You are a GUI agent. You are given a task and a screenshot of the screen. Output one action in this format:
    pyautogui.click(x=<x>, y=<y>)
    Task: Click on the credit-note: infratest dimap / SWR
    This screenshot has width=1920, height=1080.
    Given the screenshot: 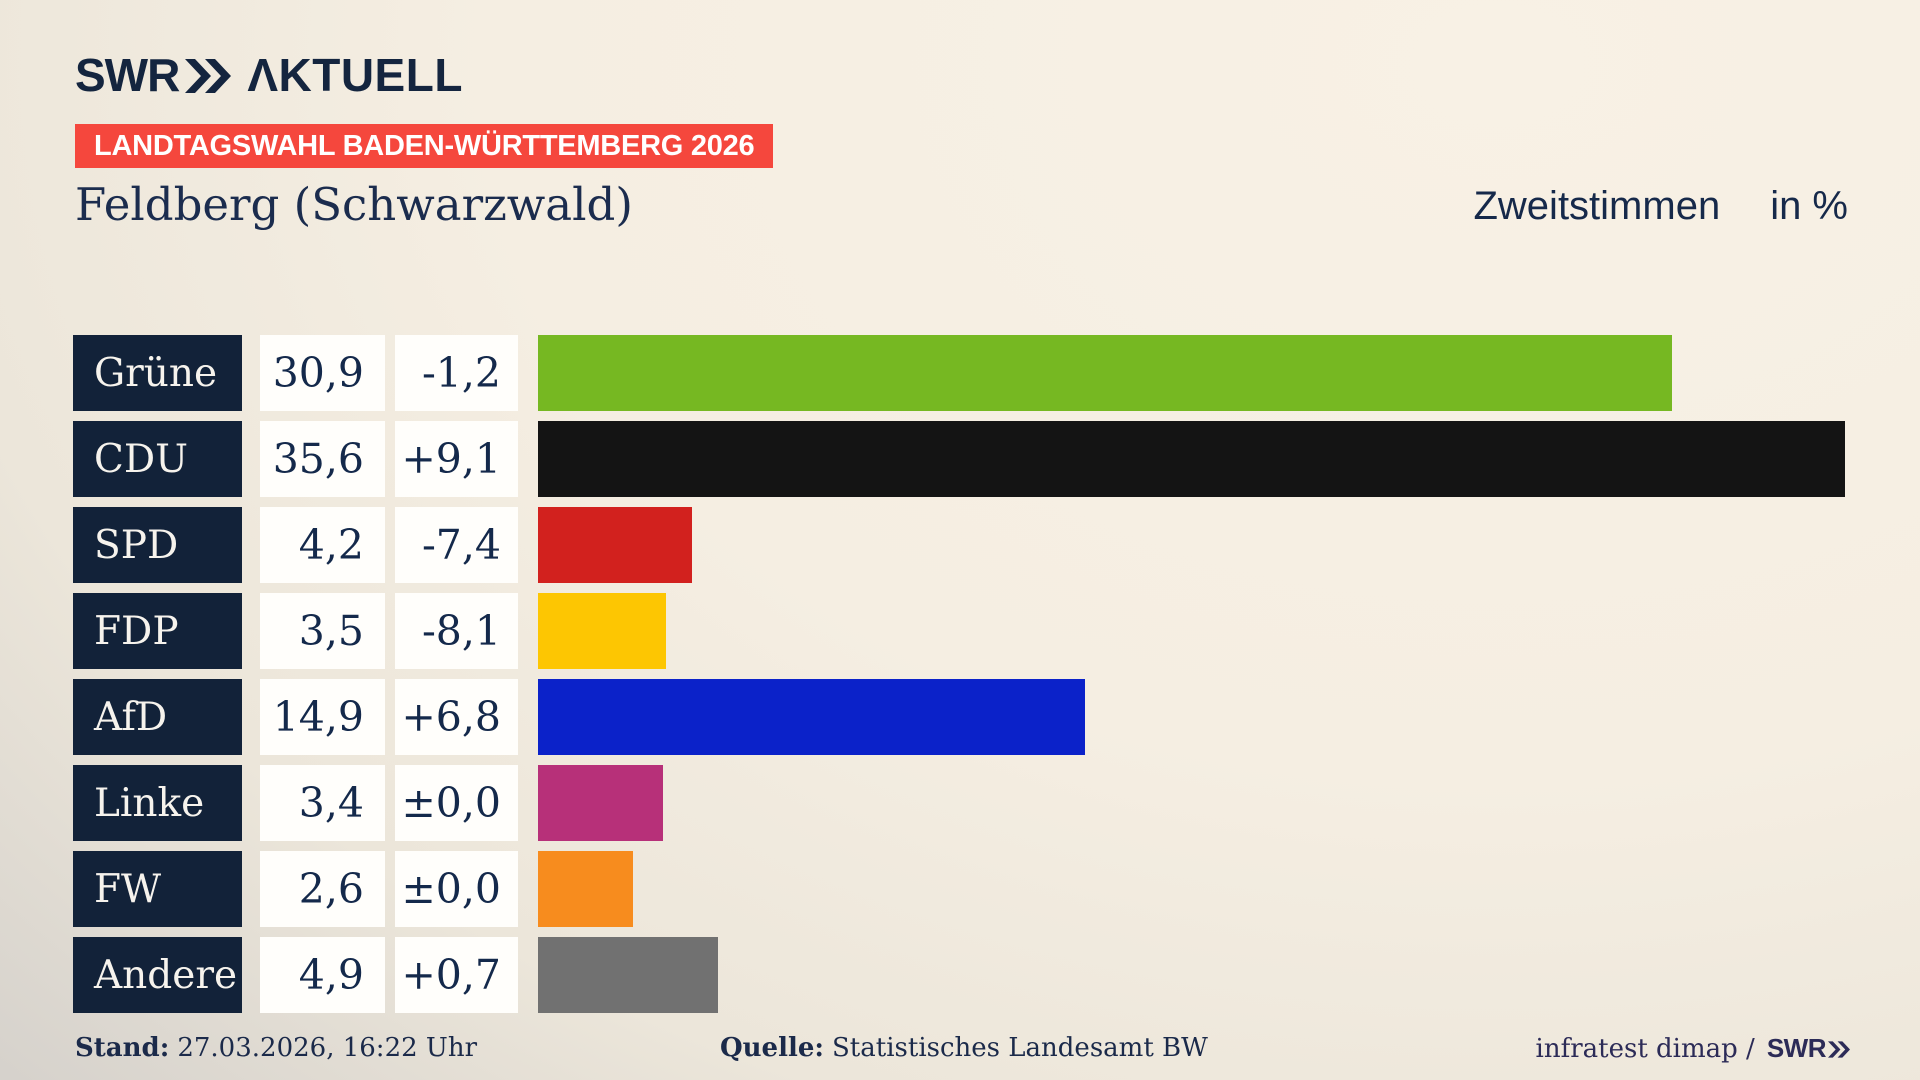 What is the action you would take?
    pyautogui.click(x=1693, y=1048)
    